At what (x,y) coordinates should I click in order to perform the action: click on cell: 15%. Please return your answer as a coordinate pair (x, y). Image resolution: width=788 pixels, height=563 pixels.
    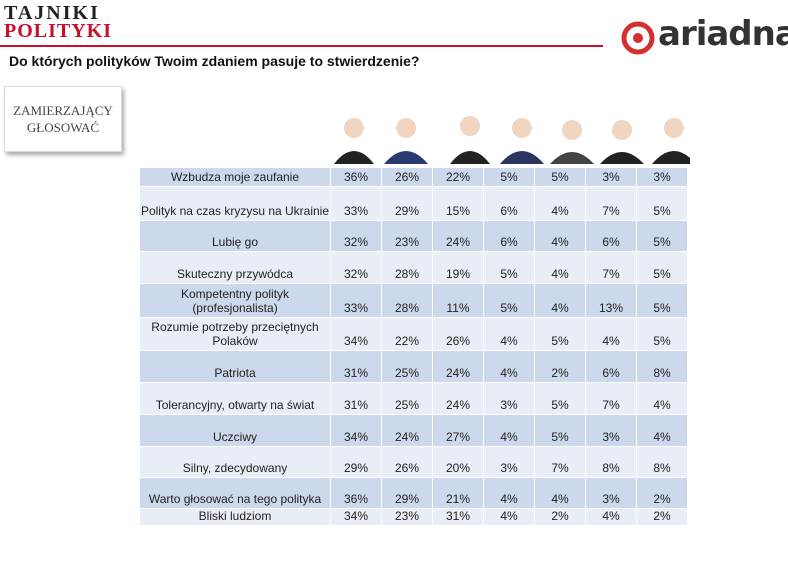
    Looking at the image, I should click on (458, 203).